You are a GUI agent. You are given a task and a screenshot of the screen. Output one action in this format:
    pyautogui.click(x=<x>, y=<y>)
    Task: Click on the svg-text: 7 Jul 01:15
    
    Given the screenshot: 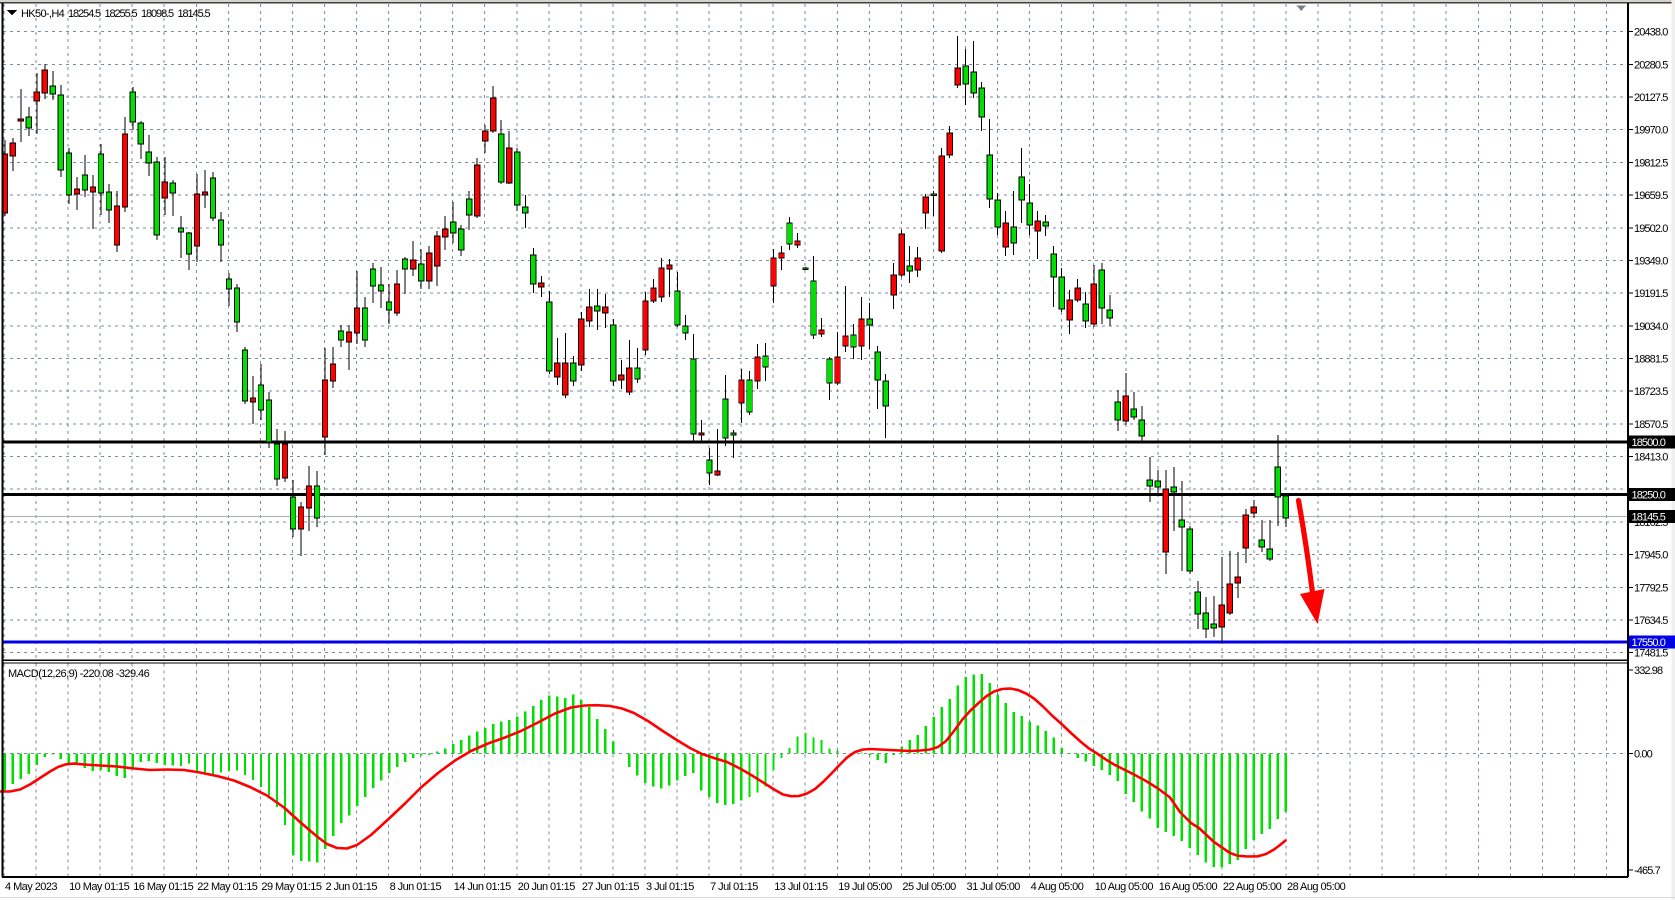 What is the action you would take?
    pyautogui.click(x=734, y=887)
    